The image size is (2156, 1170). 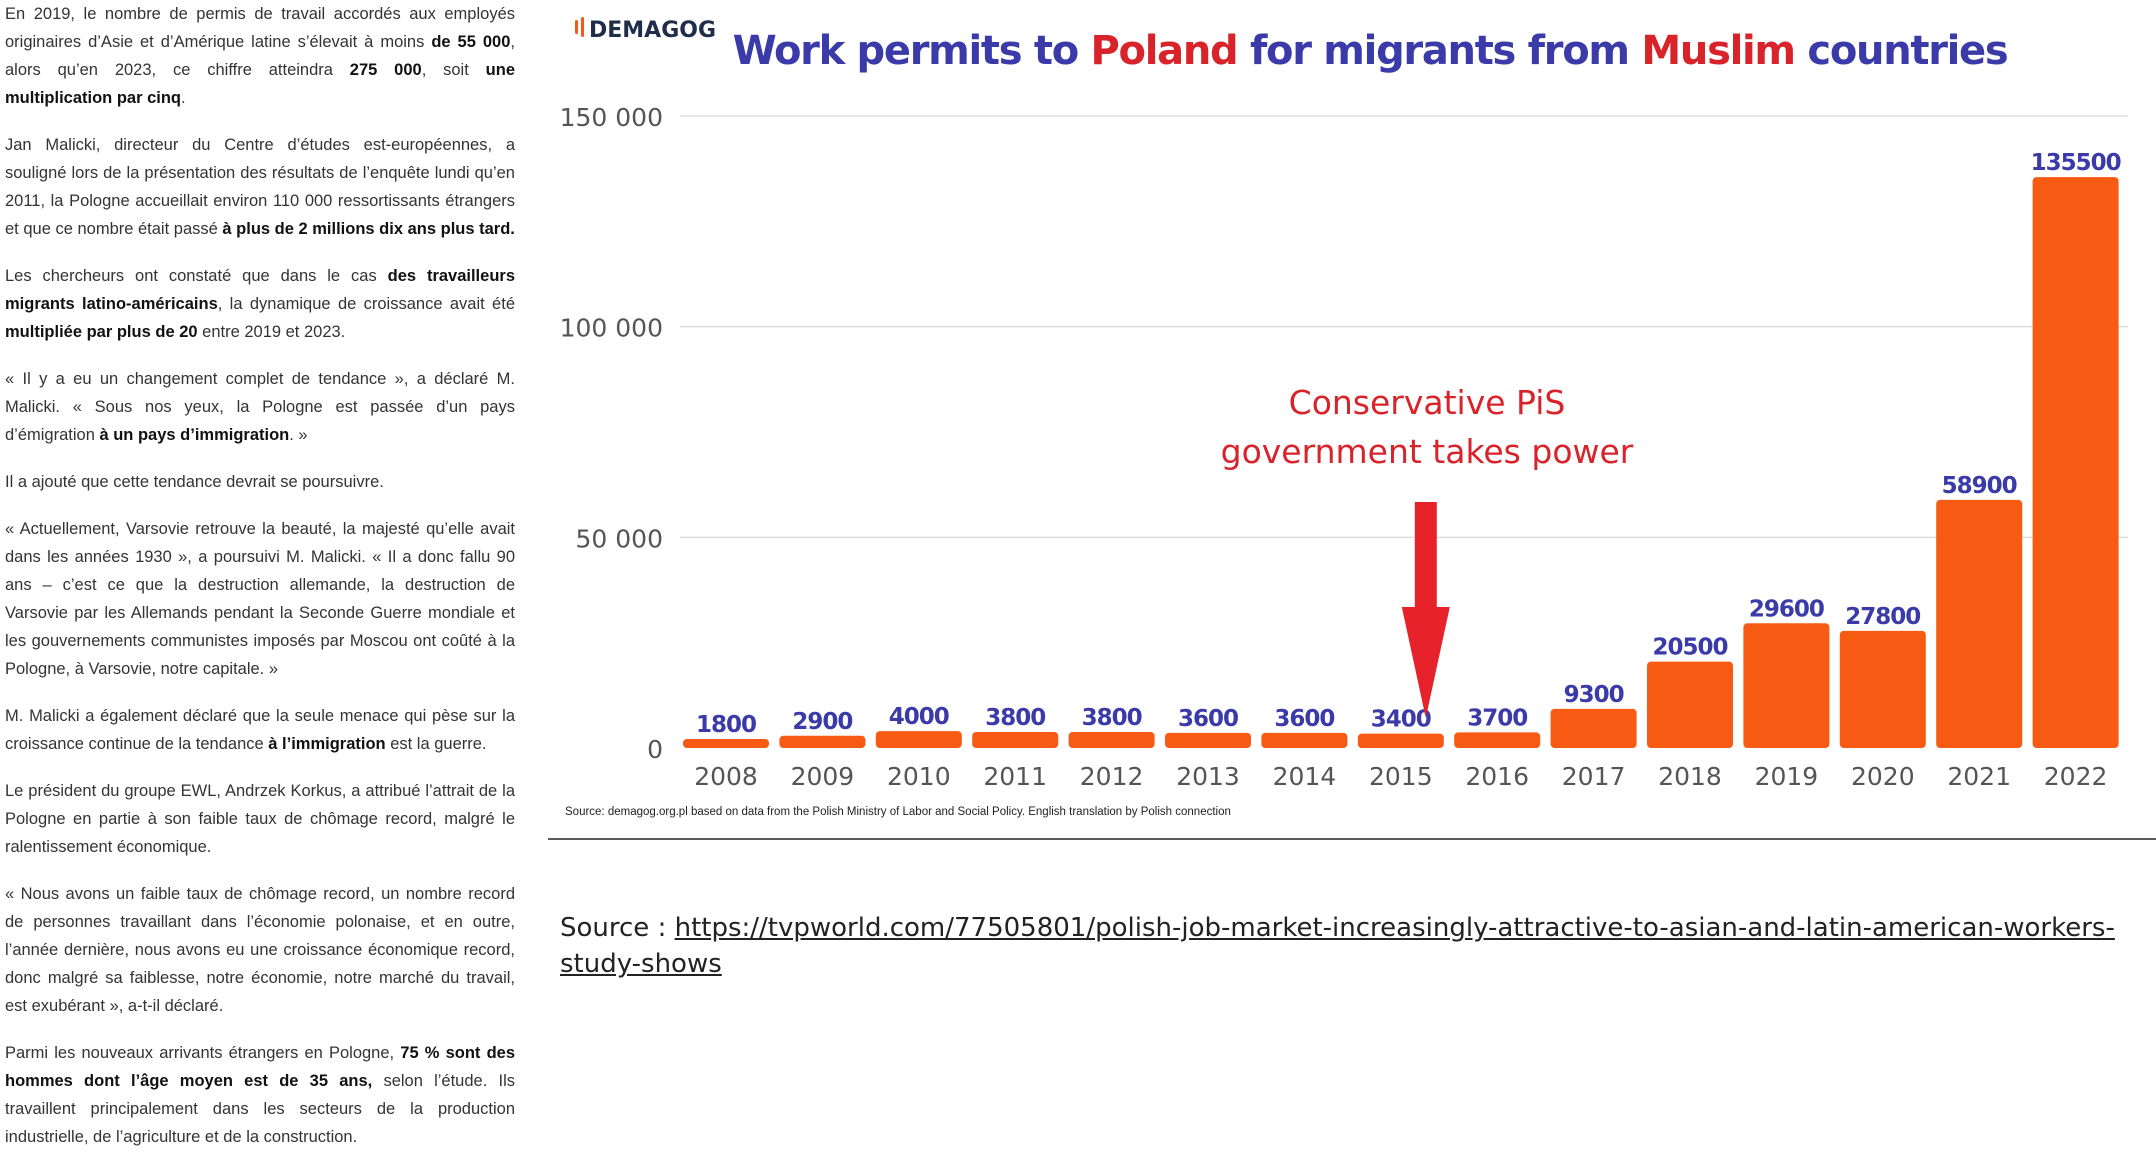 I want to click on x-tick-label: 2015, so click(x=1401, y=776).